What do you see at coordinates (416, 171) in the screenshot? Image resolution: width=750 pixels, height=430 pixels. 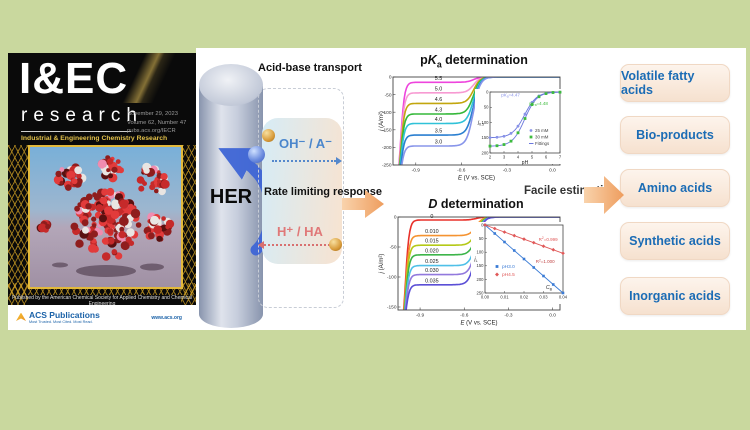 I see `svg-text: -0.9` at bounding box center [416, 171].